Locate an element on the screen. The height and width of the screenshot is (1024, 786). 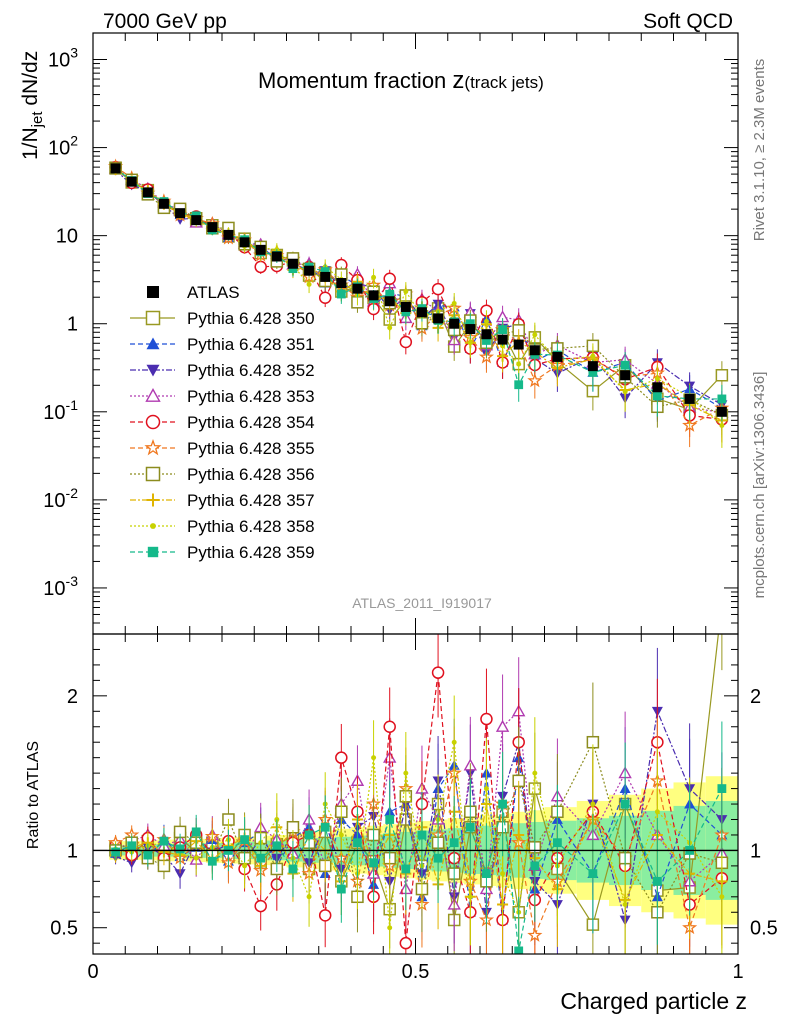
y-tick-label: 10⁻¹ is located at coordinates (60, 410).